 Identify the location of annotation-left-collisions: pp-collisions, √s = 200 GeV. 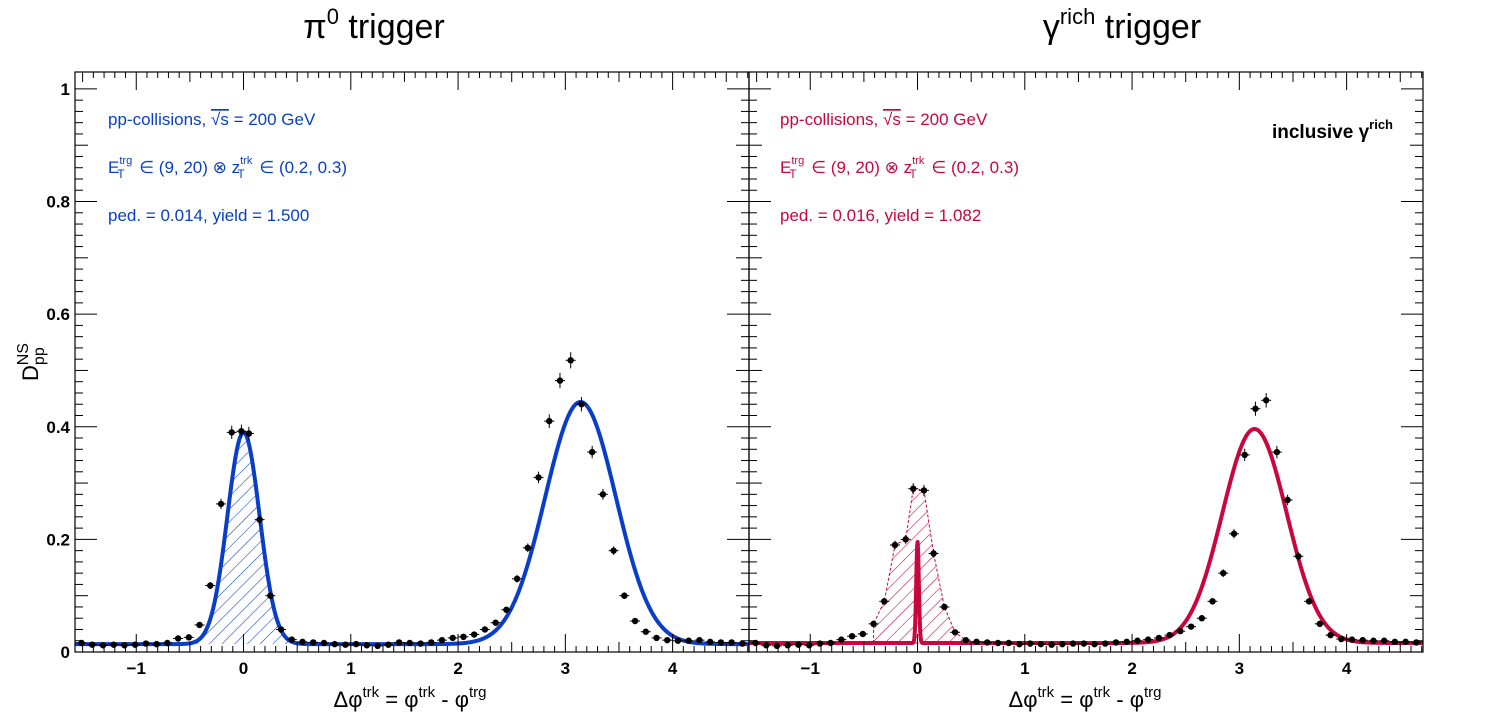
(212, 119).